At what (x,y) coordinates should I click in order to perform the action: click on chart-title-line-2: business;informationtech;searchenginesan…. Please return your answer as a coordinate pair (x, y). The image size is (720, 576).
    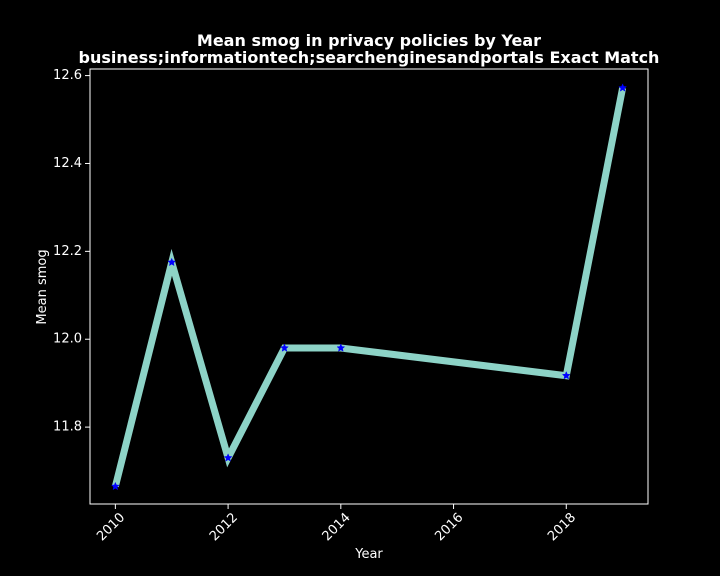
    Looking at the image, I should click on (369, 57).